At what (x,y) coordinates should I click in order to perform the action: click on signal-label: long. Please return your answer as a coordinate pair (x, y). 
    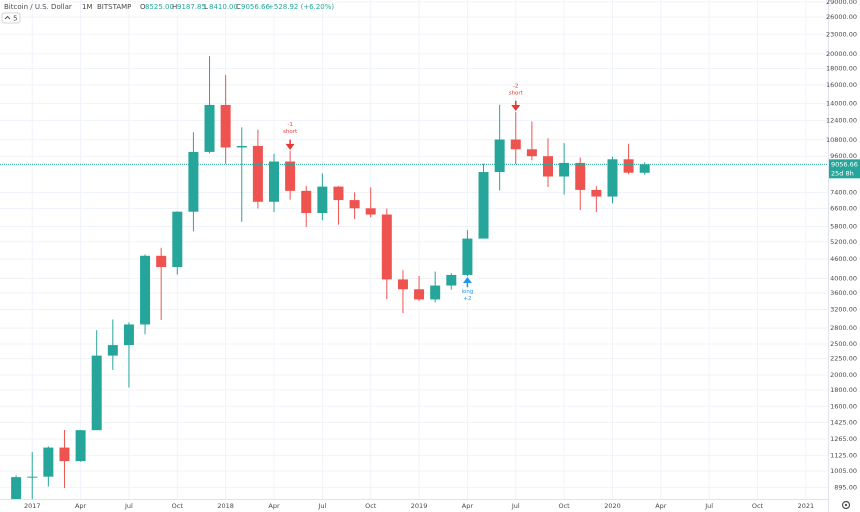
    Looking at the image, I should click on (467, 292).